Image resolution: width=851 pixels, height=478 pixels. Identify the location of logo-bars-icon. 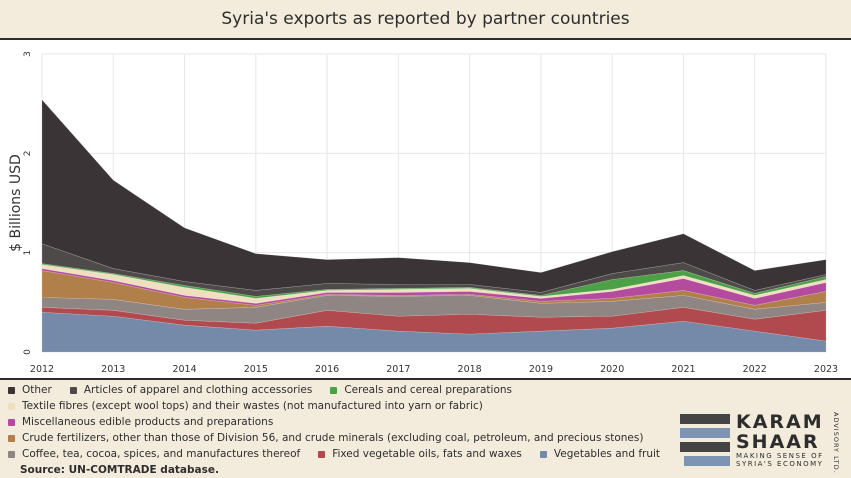
(705, 442).